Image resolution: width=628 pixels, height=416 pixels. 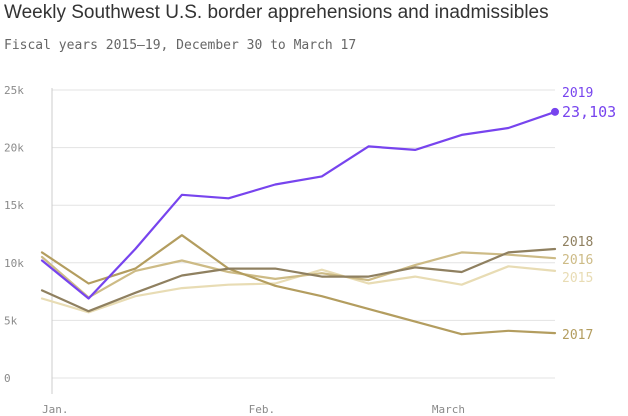 I want to click on x-tick-label: March, so click(x=448, y=409).